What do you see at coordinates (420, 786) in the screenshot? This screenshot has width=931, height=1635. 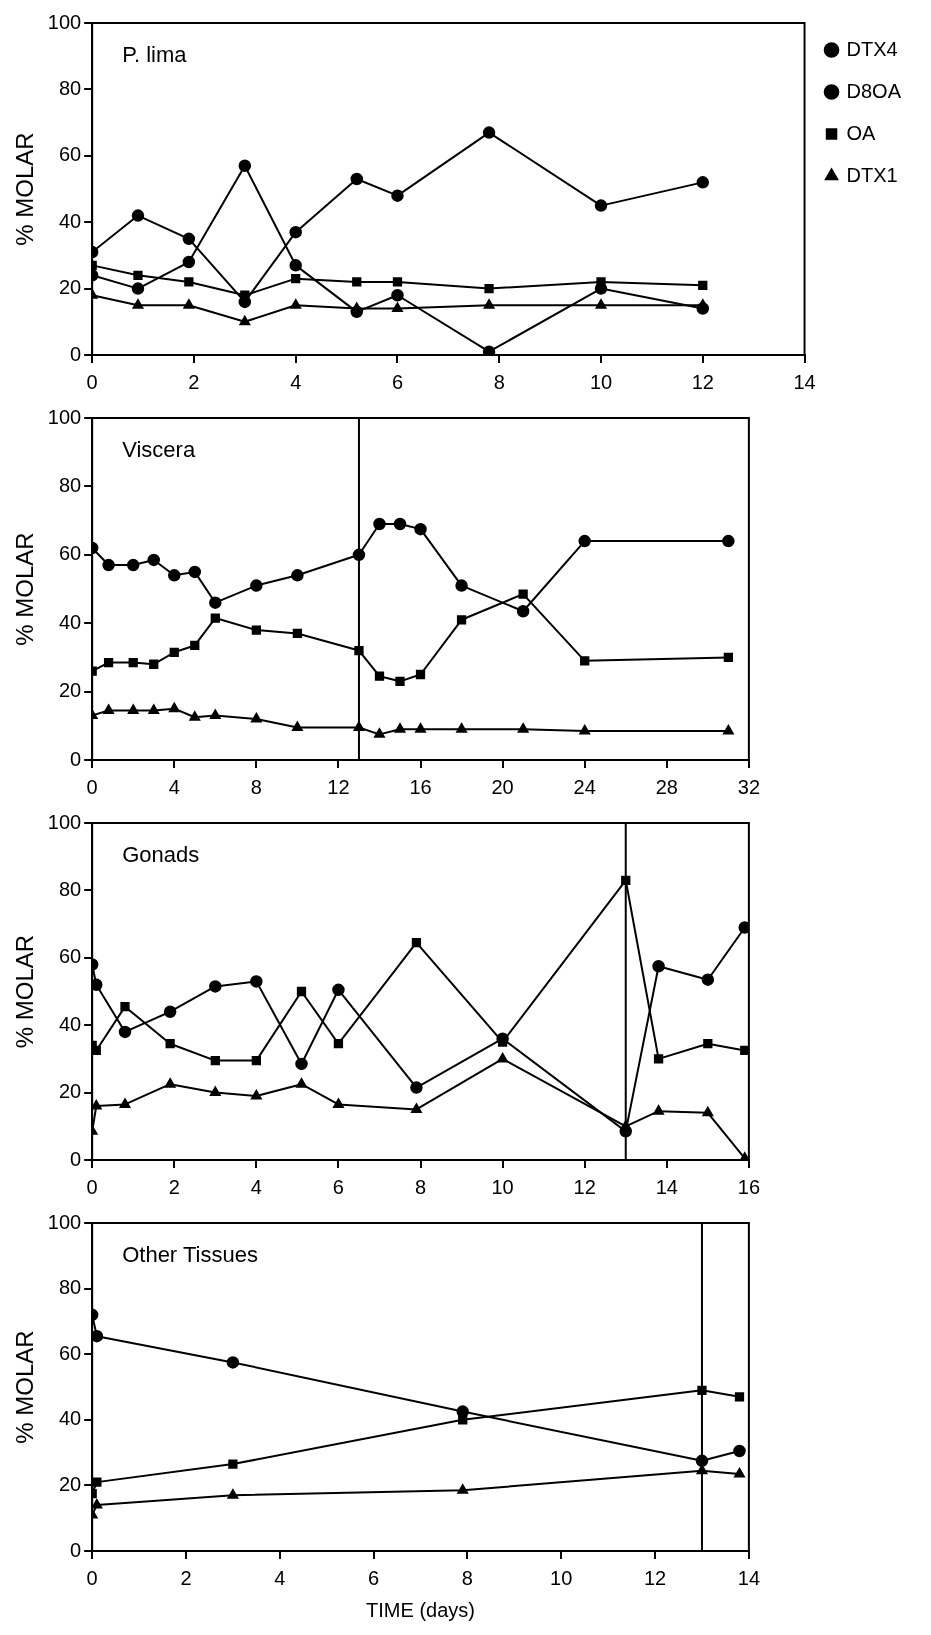 I see `x-tick-label: 16` at bounding box center [420, 786].